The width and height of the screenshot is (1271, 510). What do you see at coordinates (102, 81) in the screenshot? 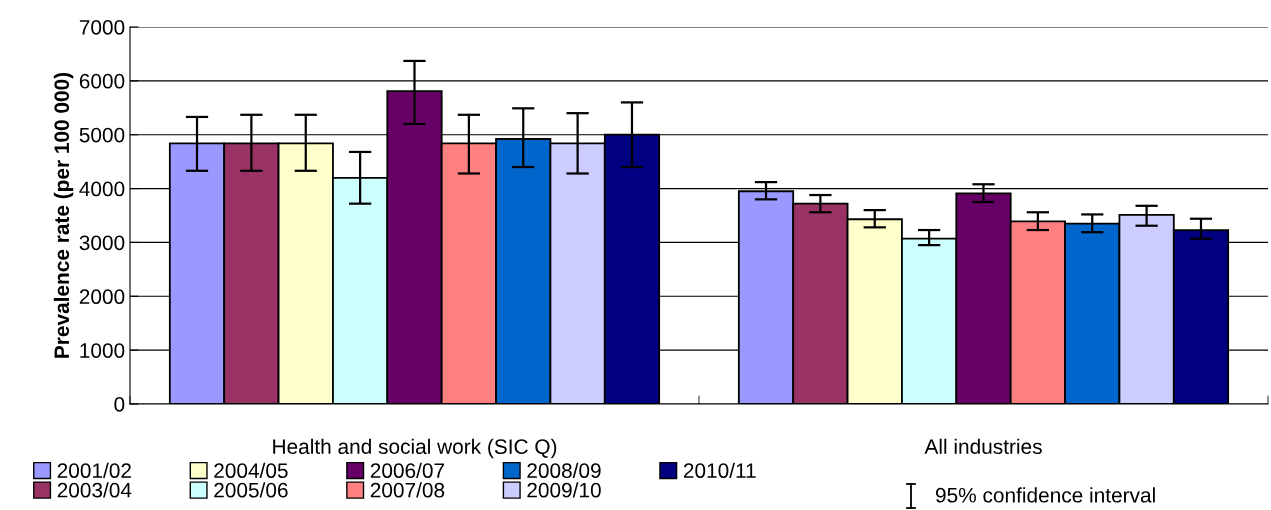
I see `y-tick-label: 6000` at bounding box center [102, 81].